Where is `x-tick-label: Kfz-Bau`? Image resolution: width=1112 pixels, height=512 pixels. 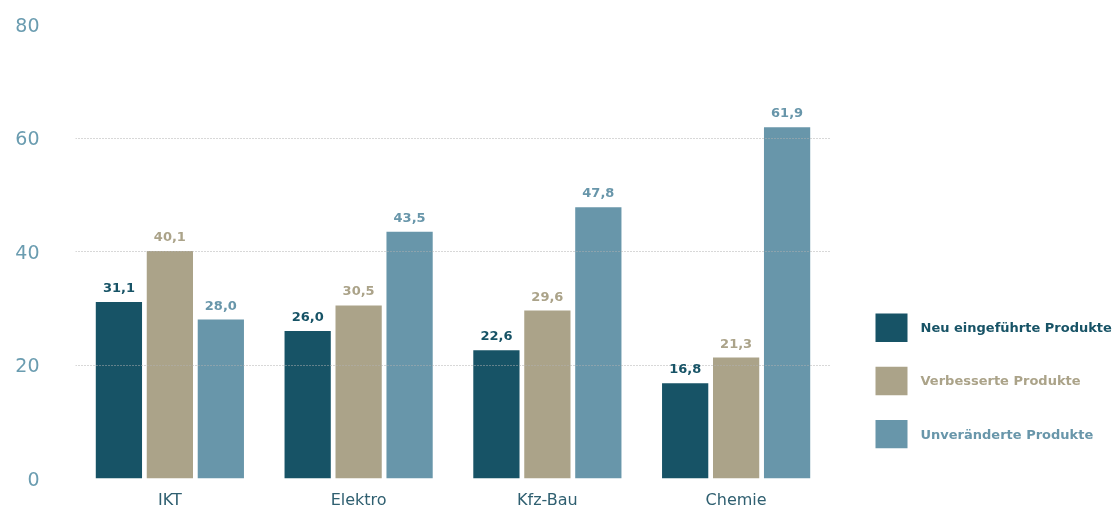
x-tick-label: Kfz-Bau is located at coordinates (547, 499).